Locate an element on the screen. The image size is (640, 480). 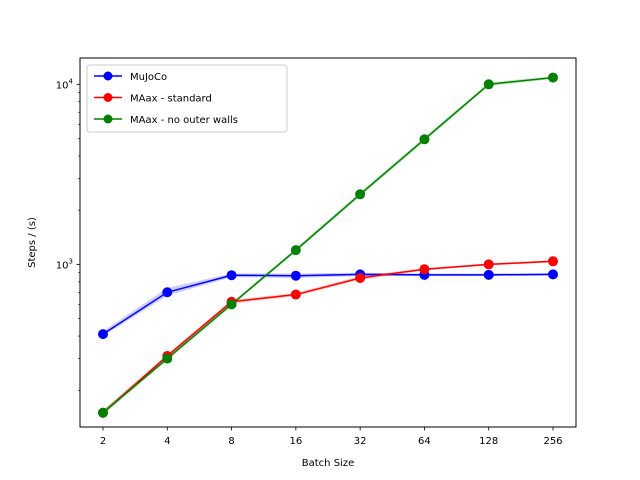
legend-label-1: MAax - standard is located at coordinates (171, 99).